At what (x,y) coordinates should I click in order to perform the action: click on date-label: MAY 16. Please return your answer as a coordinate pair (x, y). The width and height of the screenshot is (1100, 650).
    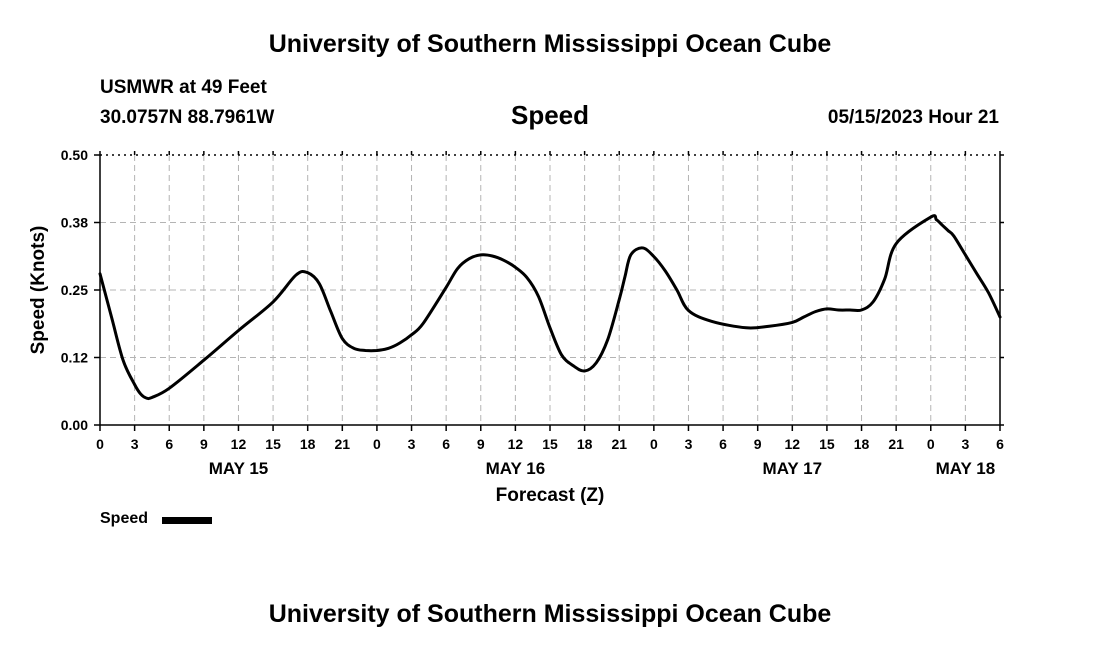
    Looking at the image, I should click on (516, 468).